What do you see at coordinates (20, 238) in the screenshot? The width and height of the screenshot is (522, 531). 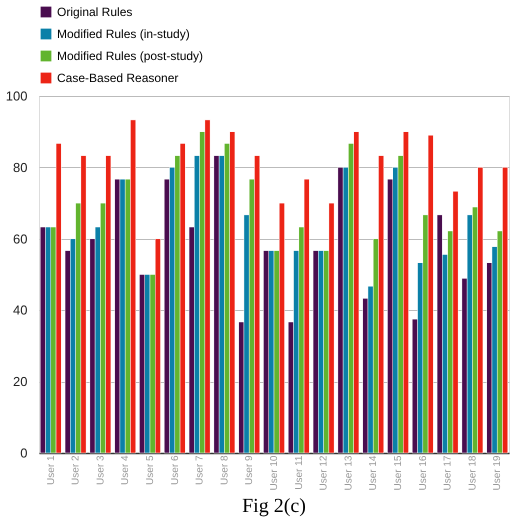 I see `y-tick-label: 60` at bounding box center [20, 238].